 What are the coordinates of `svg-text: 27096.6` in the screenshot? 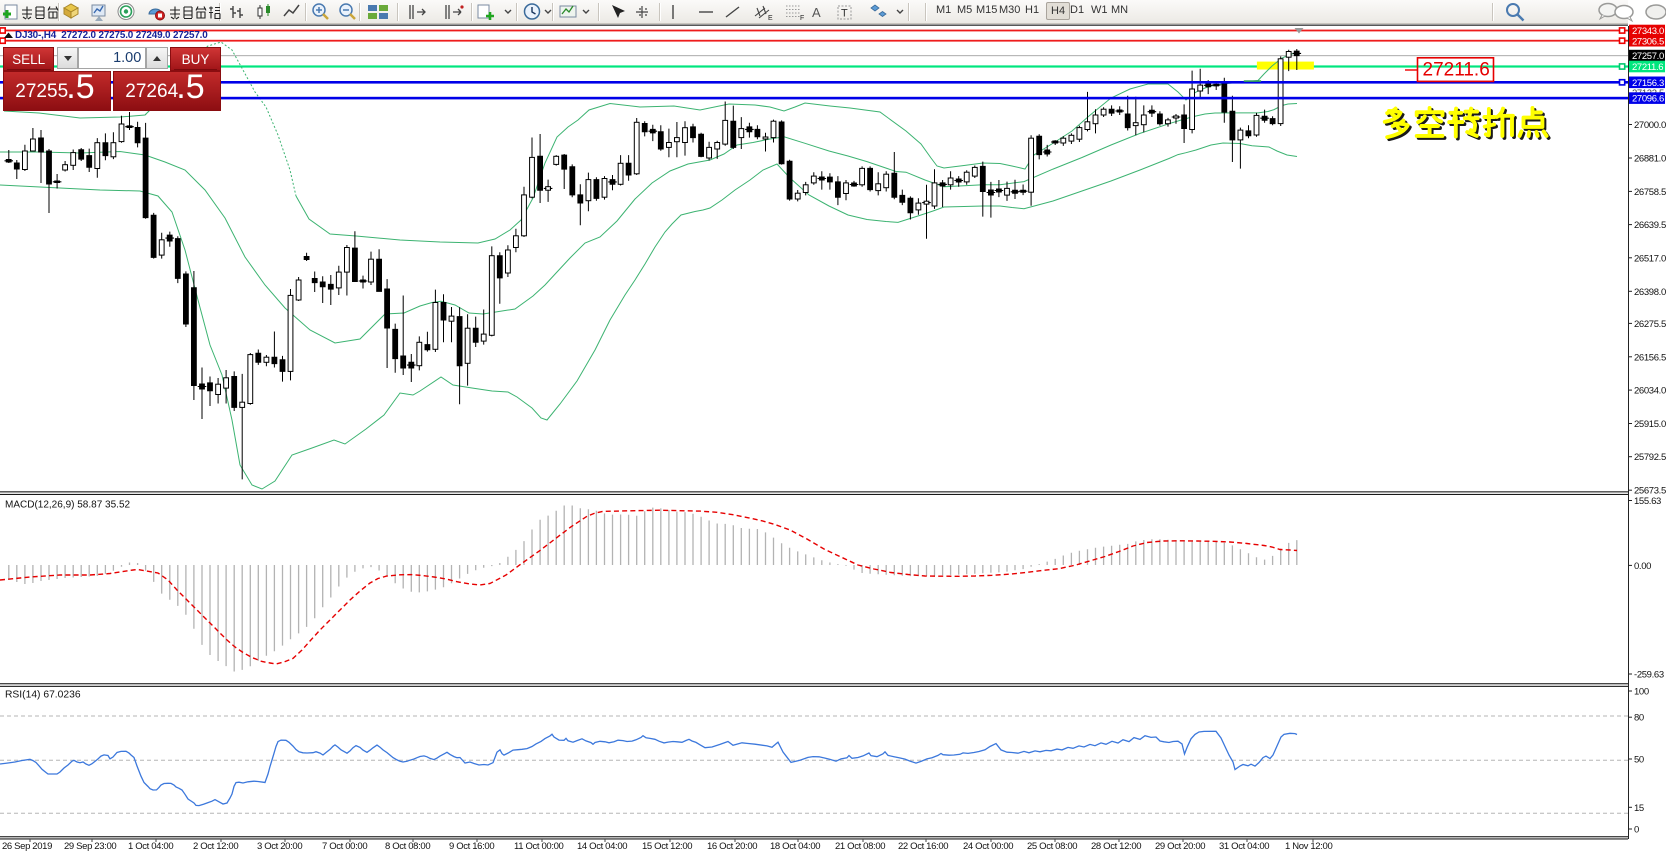 It's located at (1648, 99).